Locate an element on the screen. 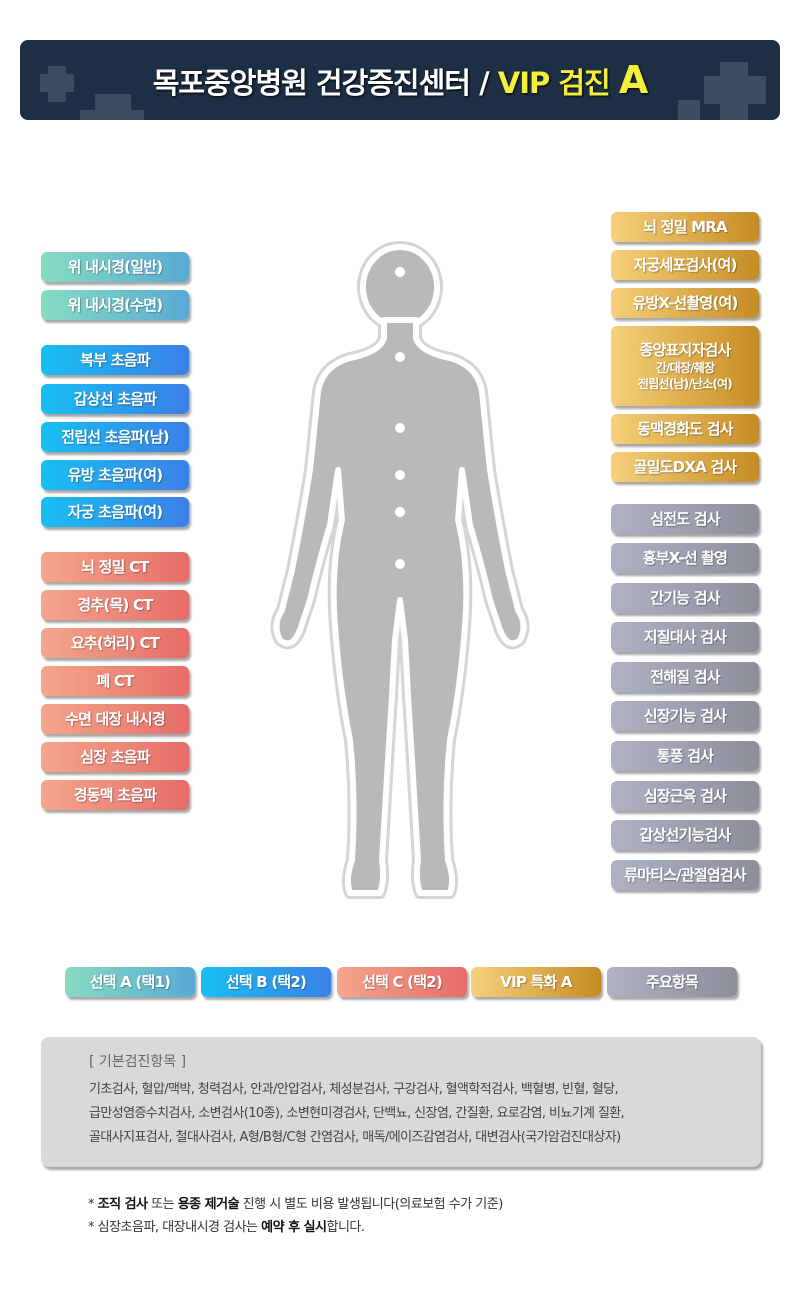  exam-item-label: 위 내시경(일반) is located at coordinates (115, 266).